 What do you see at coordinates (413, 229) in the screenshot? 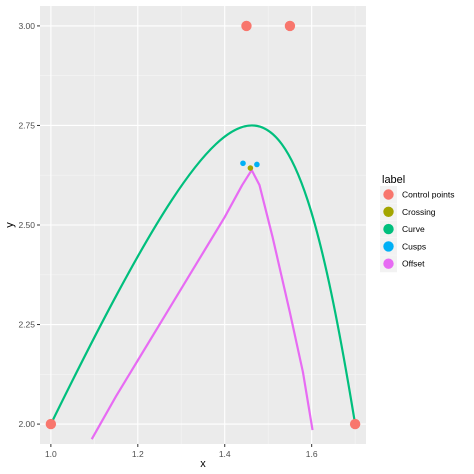
I see `legend-label: Curve` at bounding box center [413, 229].